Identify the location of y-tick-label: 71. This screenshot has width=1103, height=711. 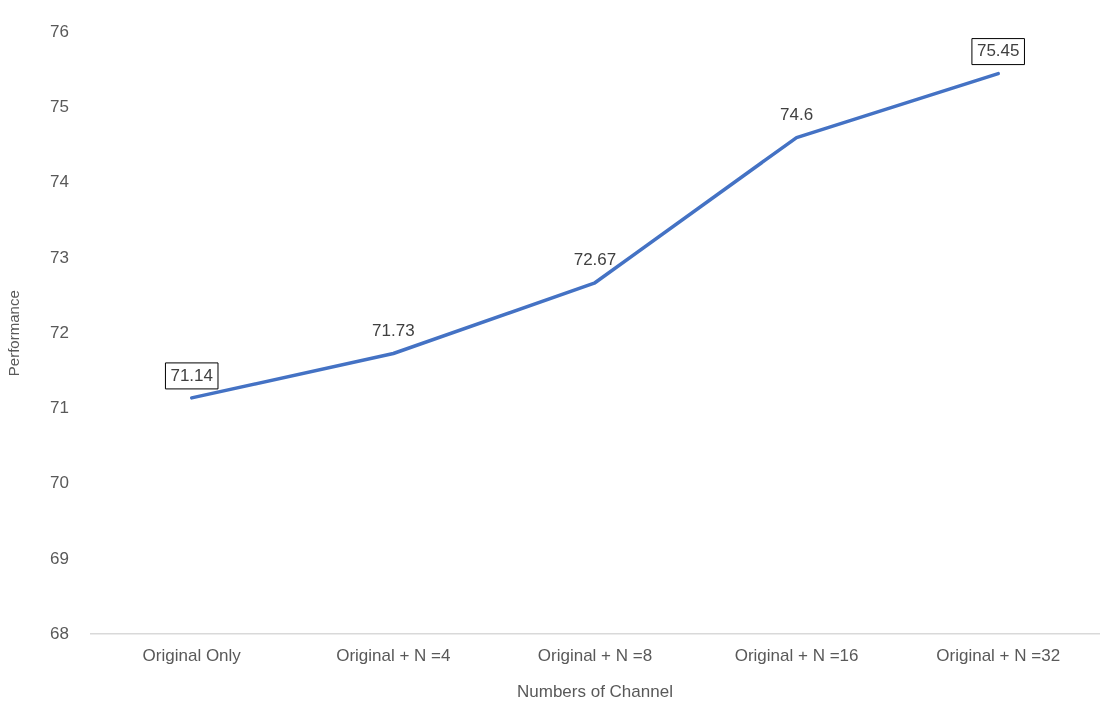
(59, 408).